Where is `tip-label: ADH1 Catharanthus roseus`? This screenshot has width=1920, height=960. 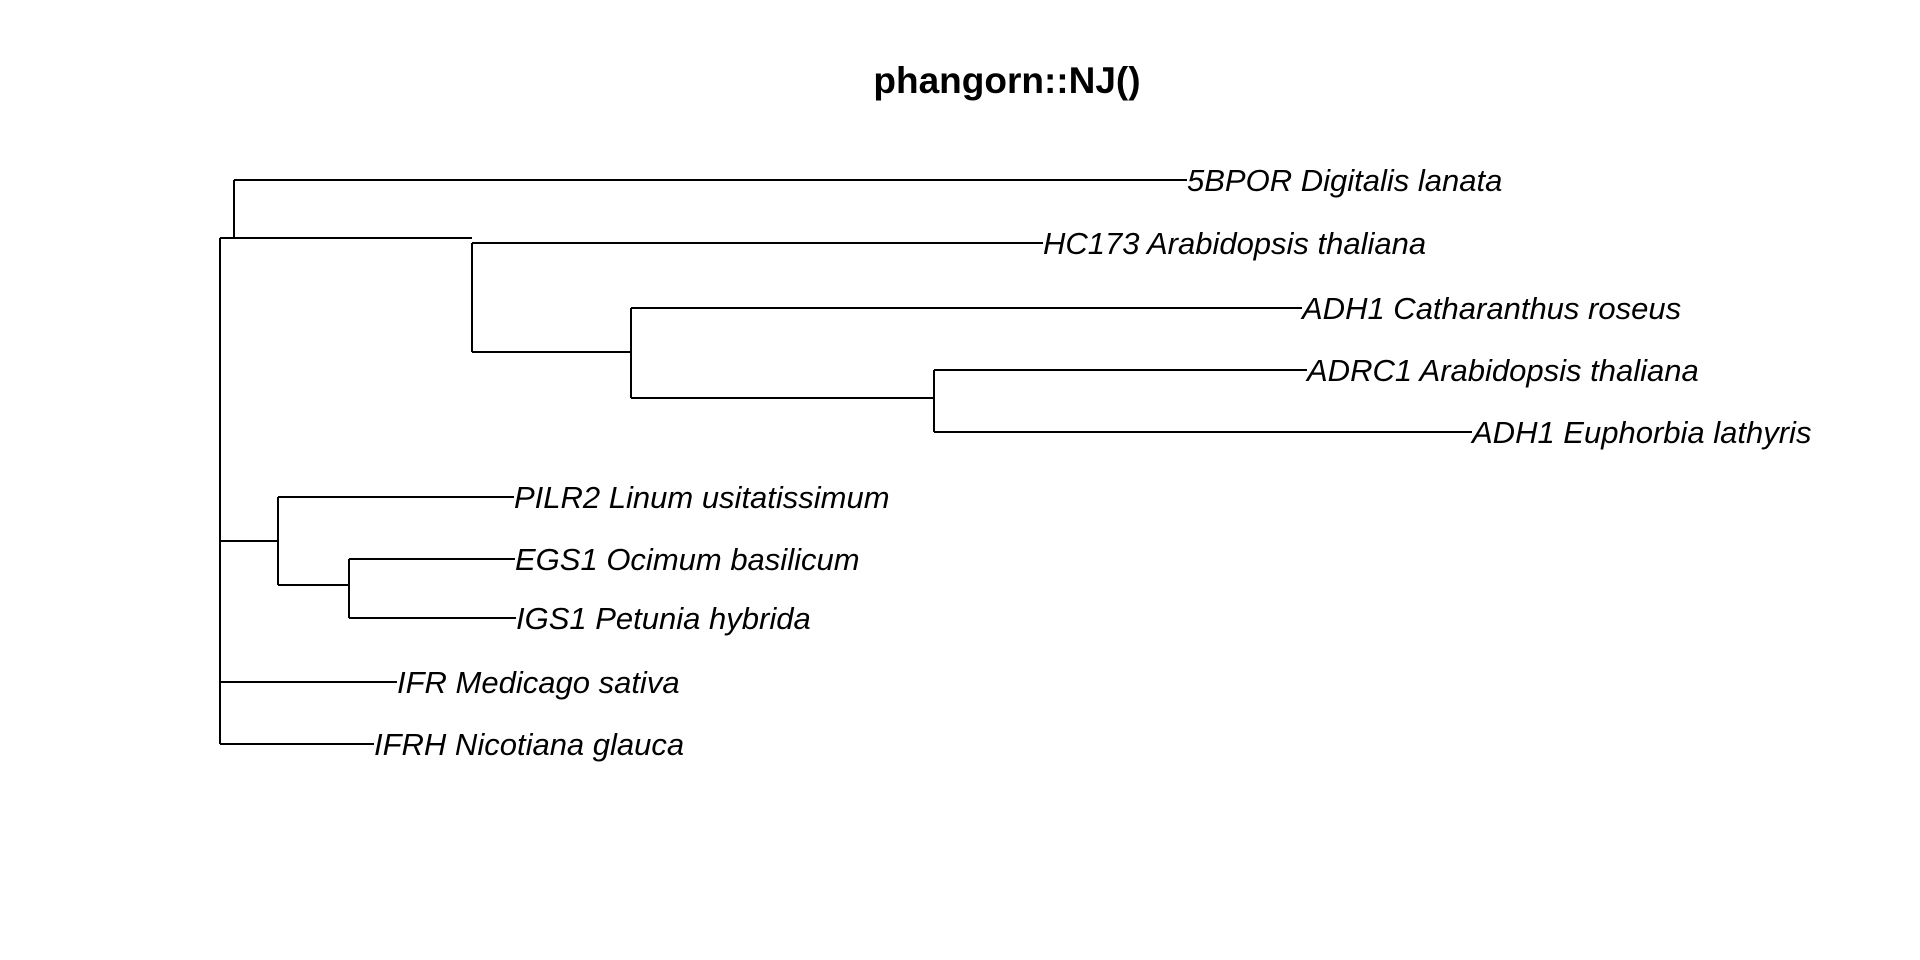
tip-label: ADH1 Catharanthus roseus is located at coordinates (1490, 308).